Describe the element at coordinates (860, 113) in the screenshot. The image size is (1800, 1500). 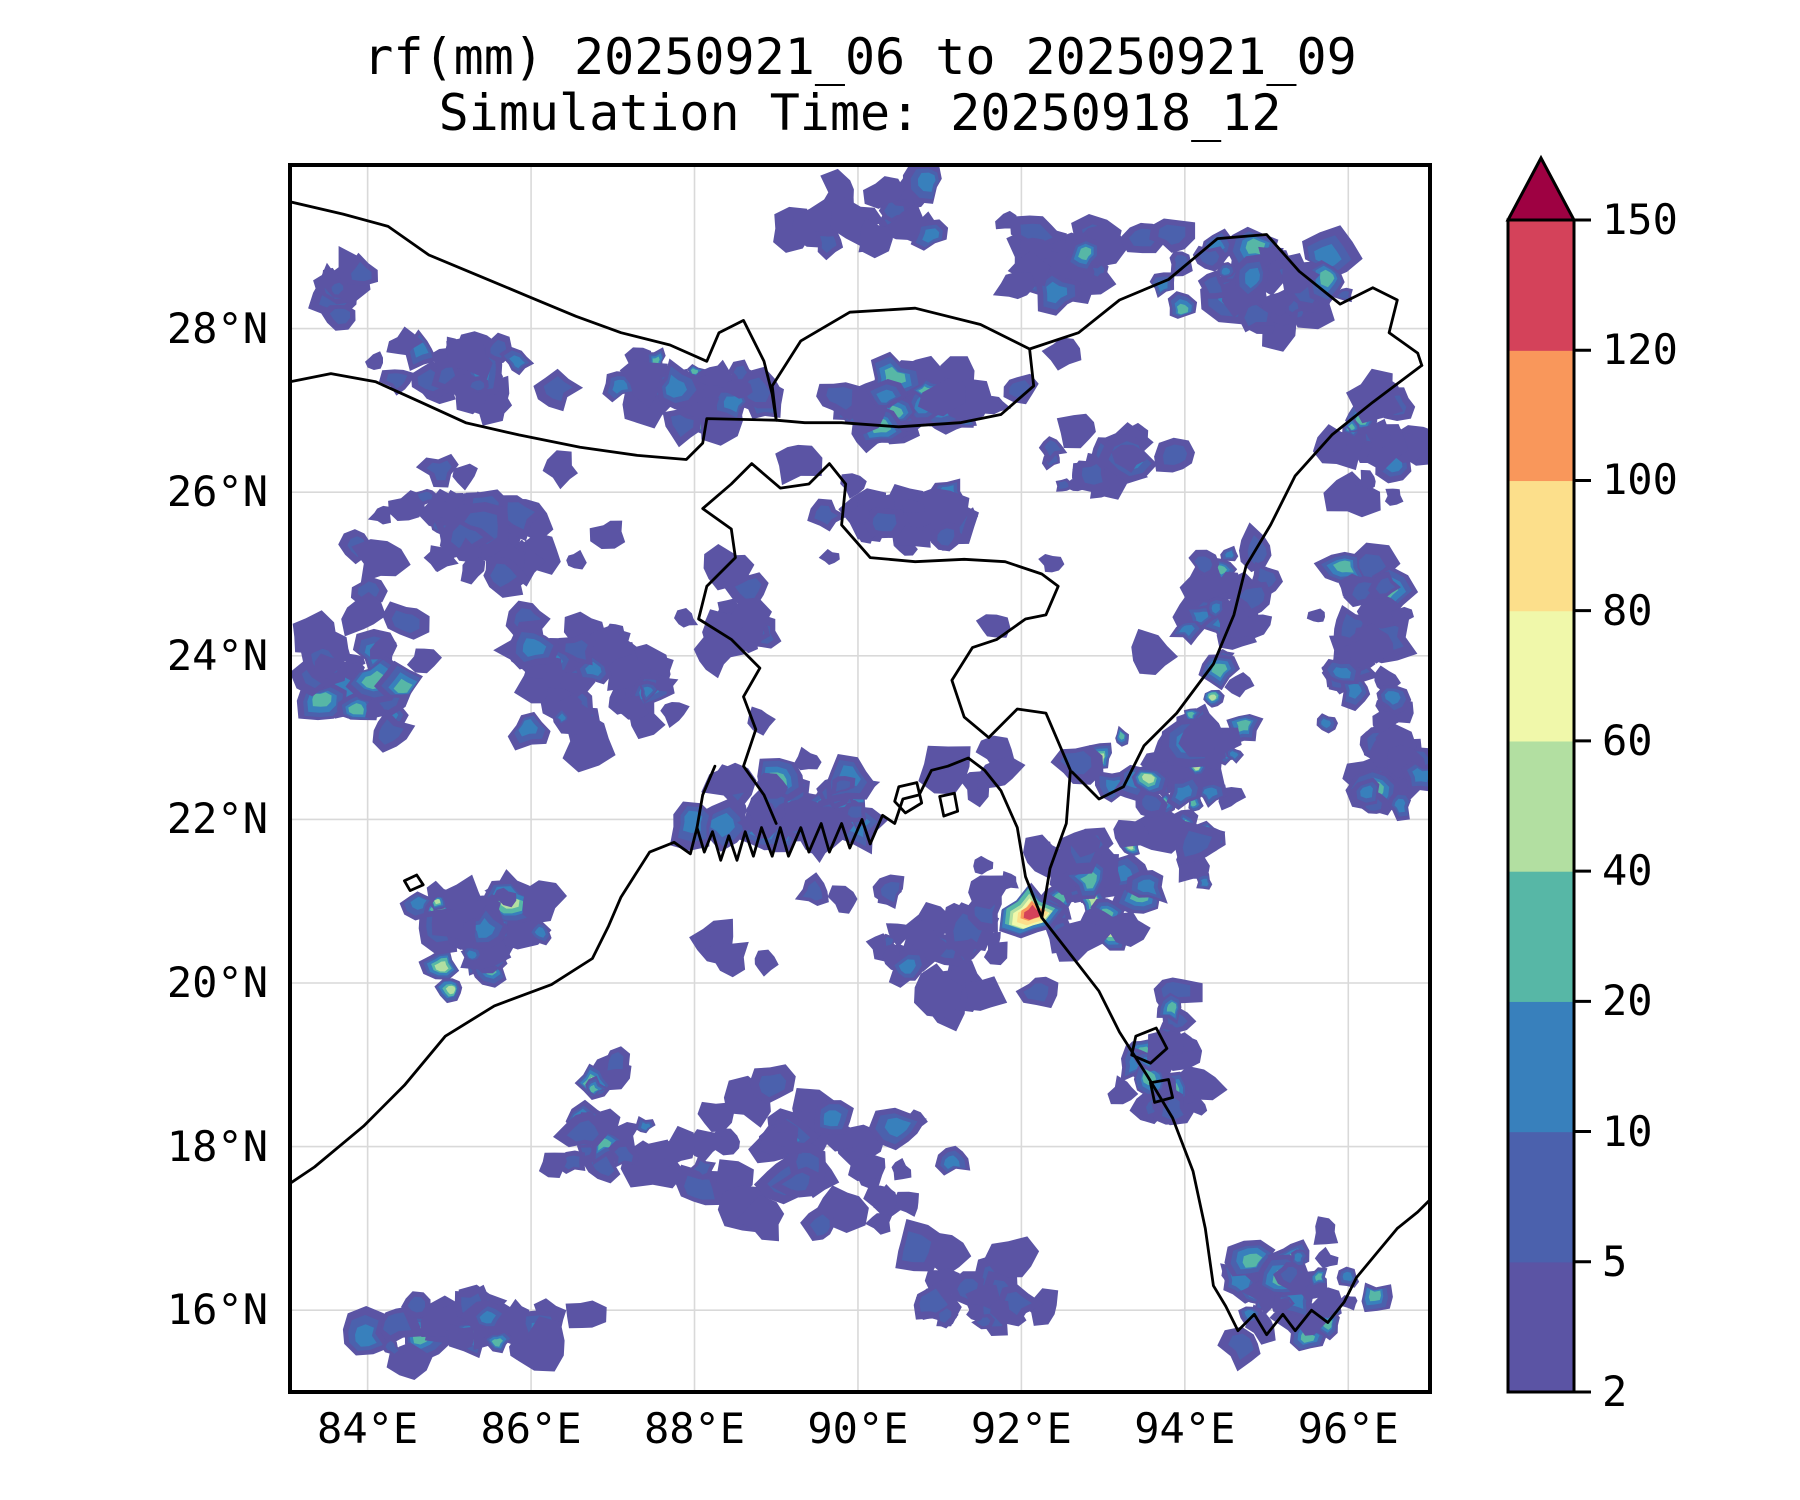
I see `plot-subtitle: Simulation Time: 20250918_12` at that location.